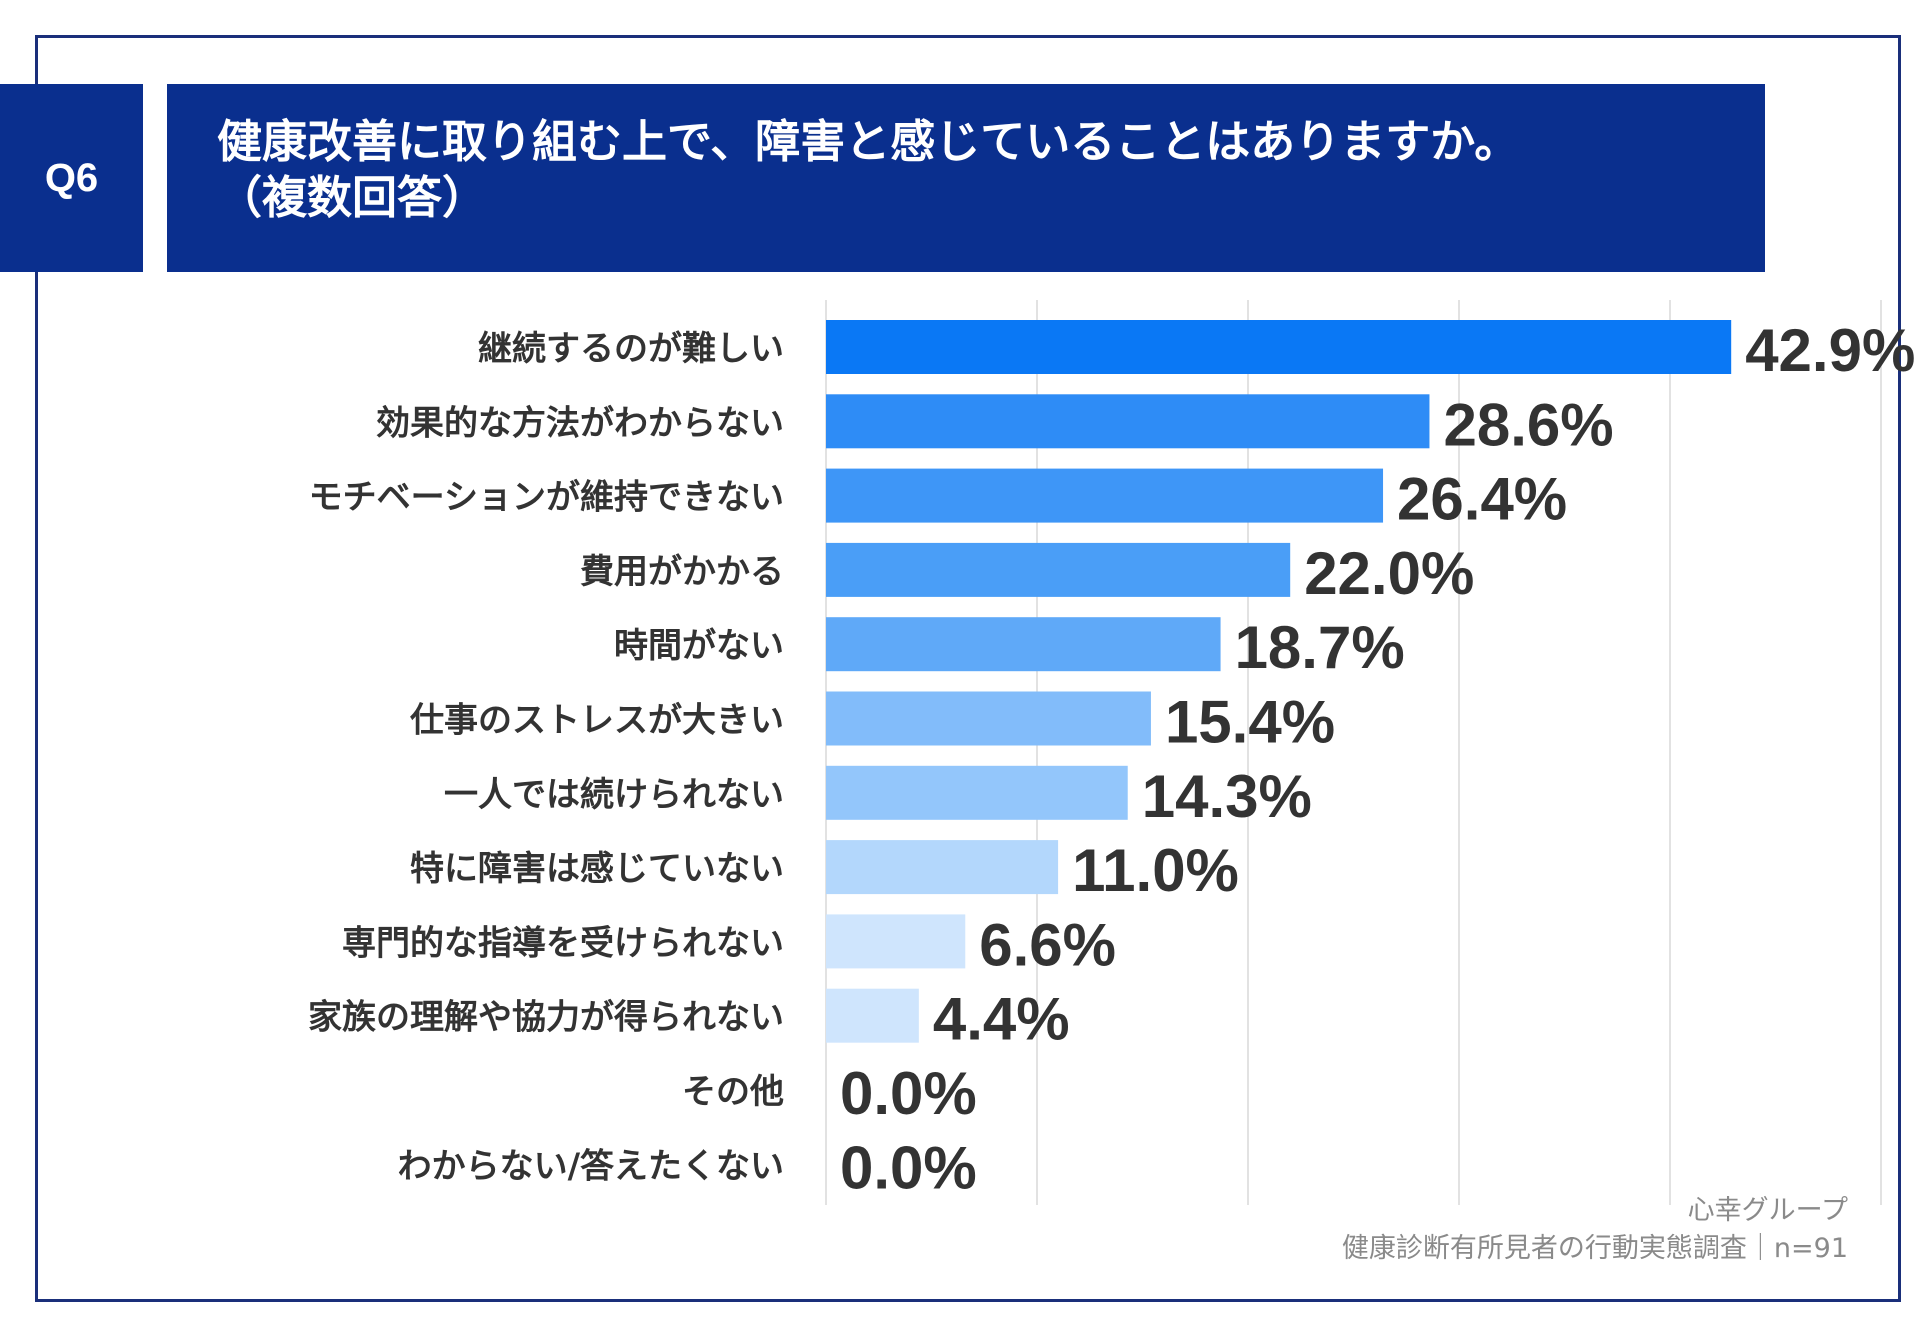  What do you see at coordinates (563, 943) in the screenshot?
I see `category-label: 専門的な指導を受けられない` at bounding box center [563, 943].